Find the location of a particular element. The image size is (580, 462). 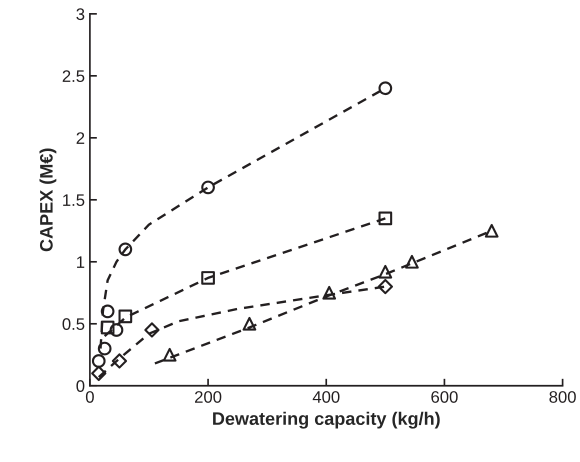

y-tick-label: 0.5 is located at coordinates (73, 324).